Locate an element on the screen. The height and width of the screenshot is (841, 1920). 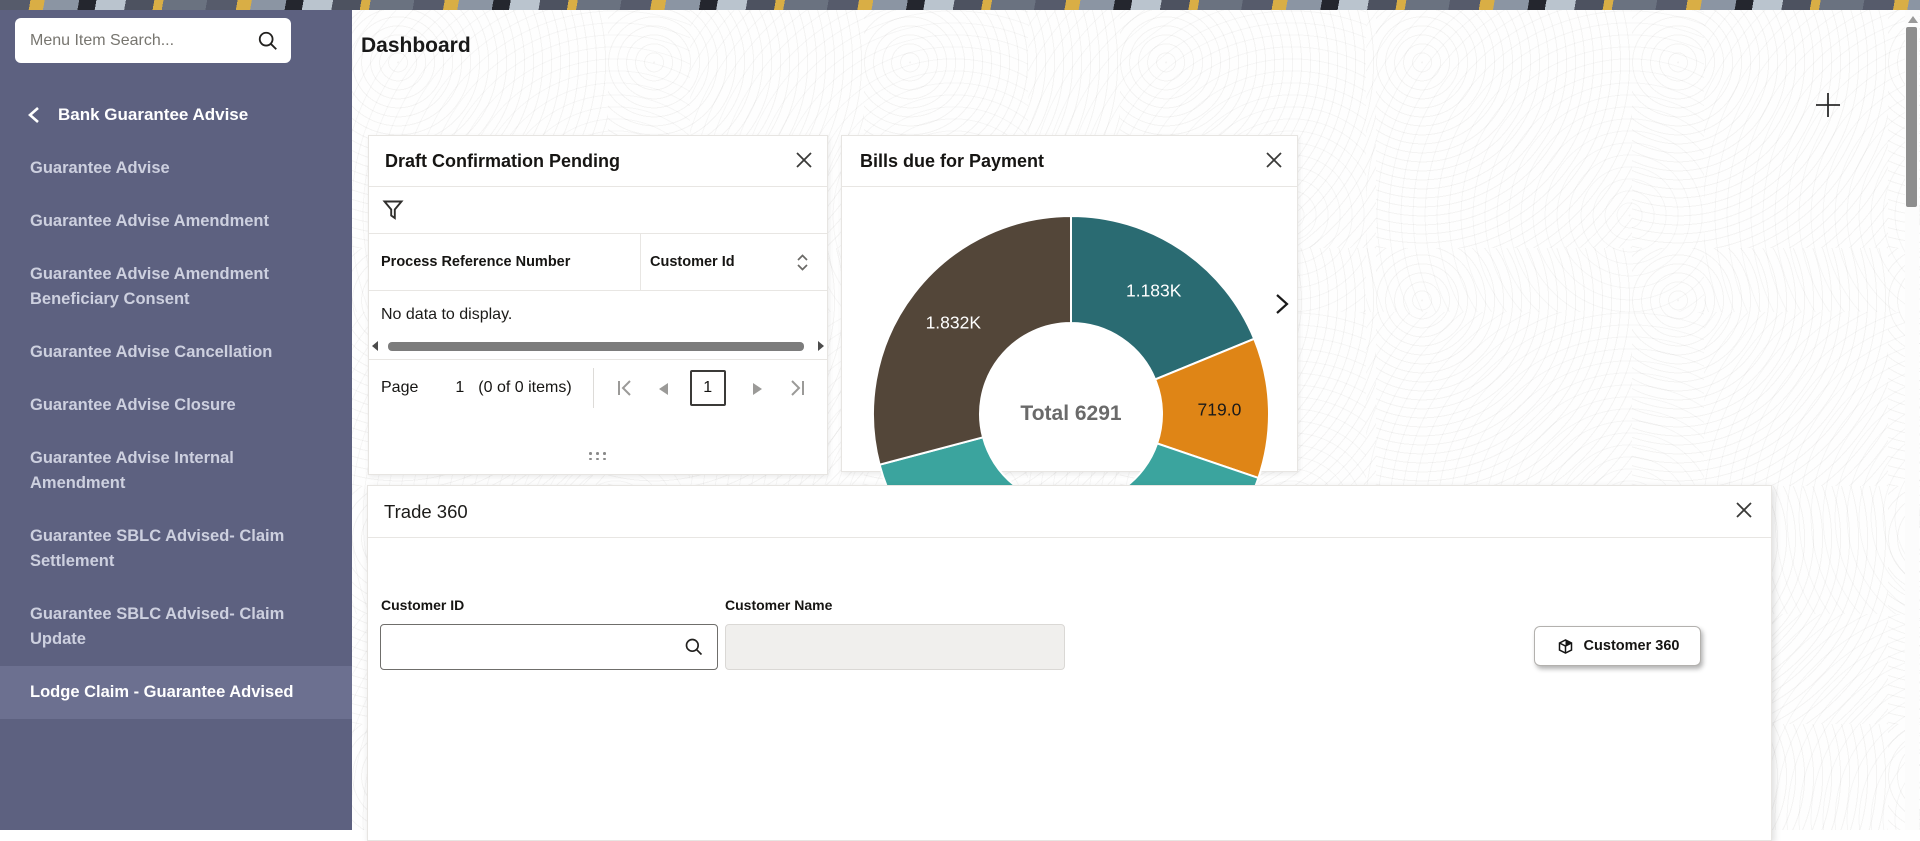
customer-360-button-label: Customer 360 is located at coordinates (1631, 646).